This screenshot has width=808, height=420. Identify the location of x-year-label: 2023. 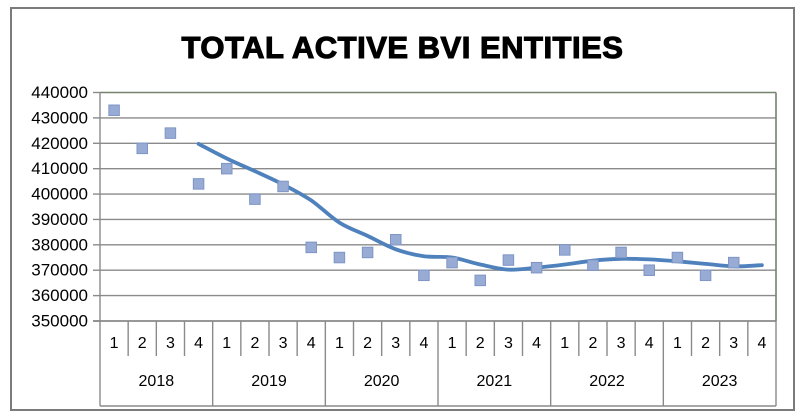
(720, 381).